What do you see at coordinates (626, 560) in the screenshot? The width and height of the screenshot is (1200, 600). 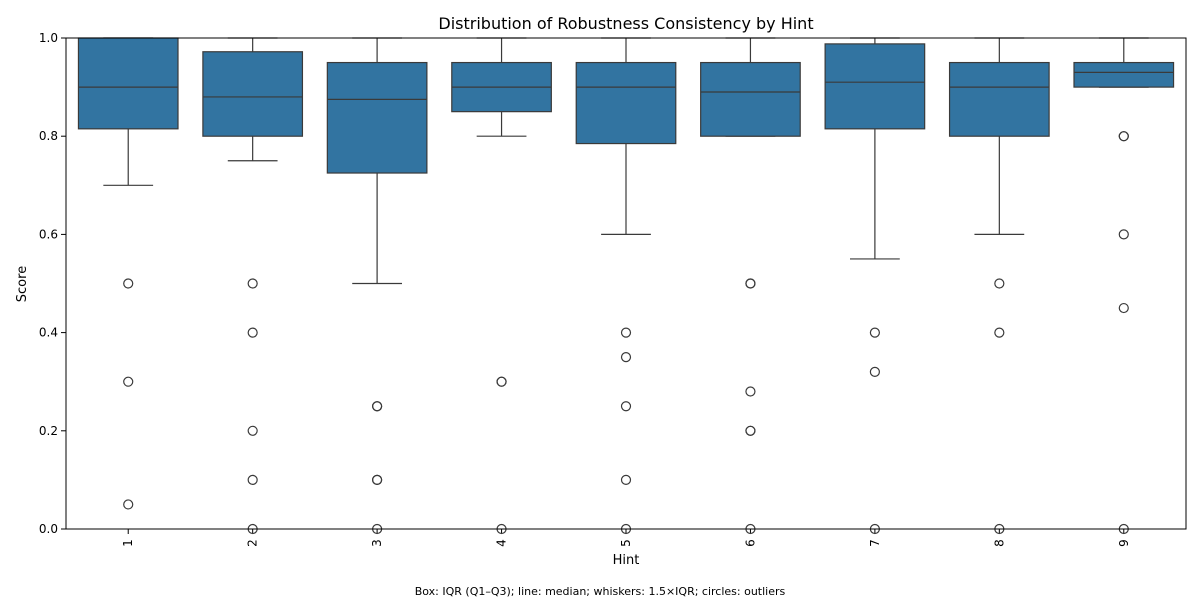 I see `x-axis-label: Hint` at bounding box center [626, 560].